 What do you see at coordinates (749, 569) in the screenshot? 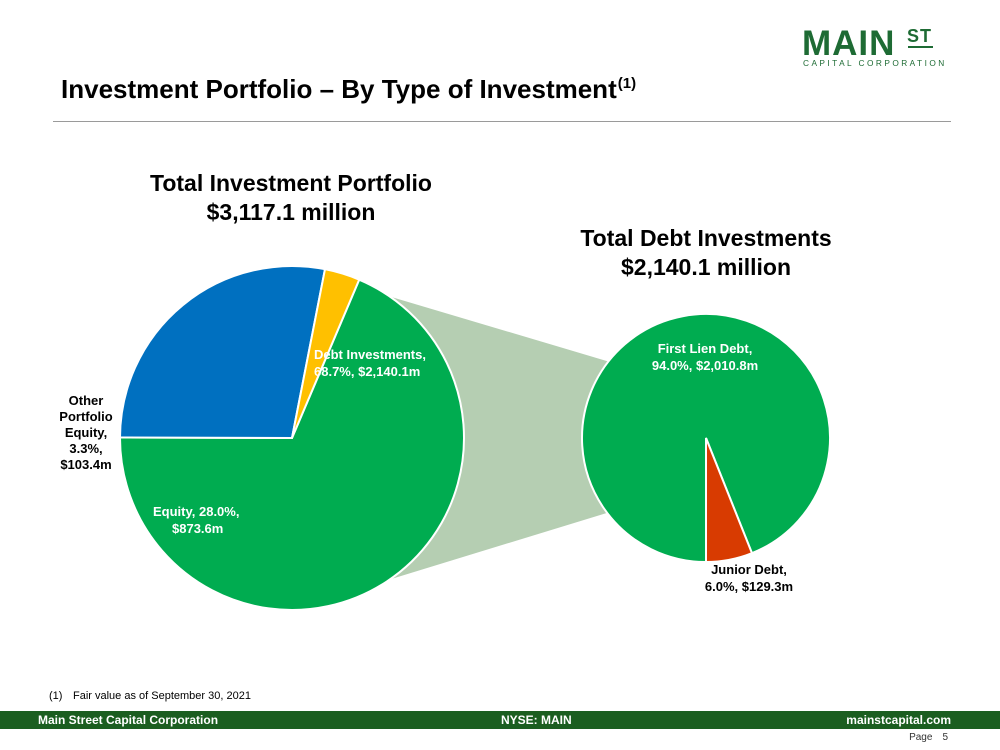
I see `junior-debt-label-line1: Junior Debt,` at bounding box center [749, 569].